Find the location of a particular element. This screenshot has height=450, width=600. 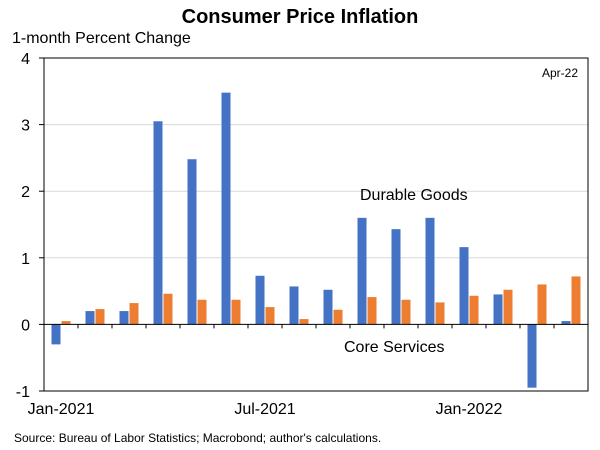

y-axis-label: 1-month Percent Change is located at coordinates (101, 38).